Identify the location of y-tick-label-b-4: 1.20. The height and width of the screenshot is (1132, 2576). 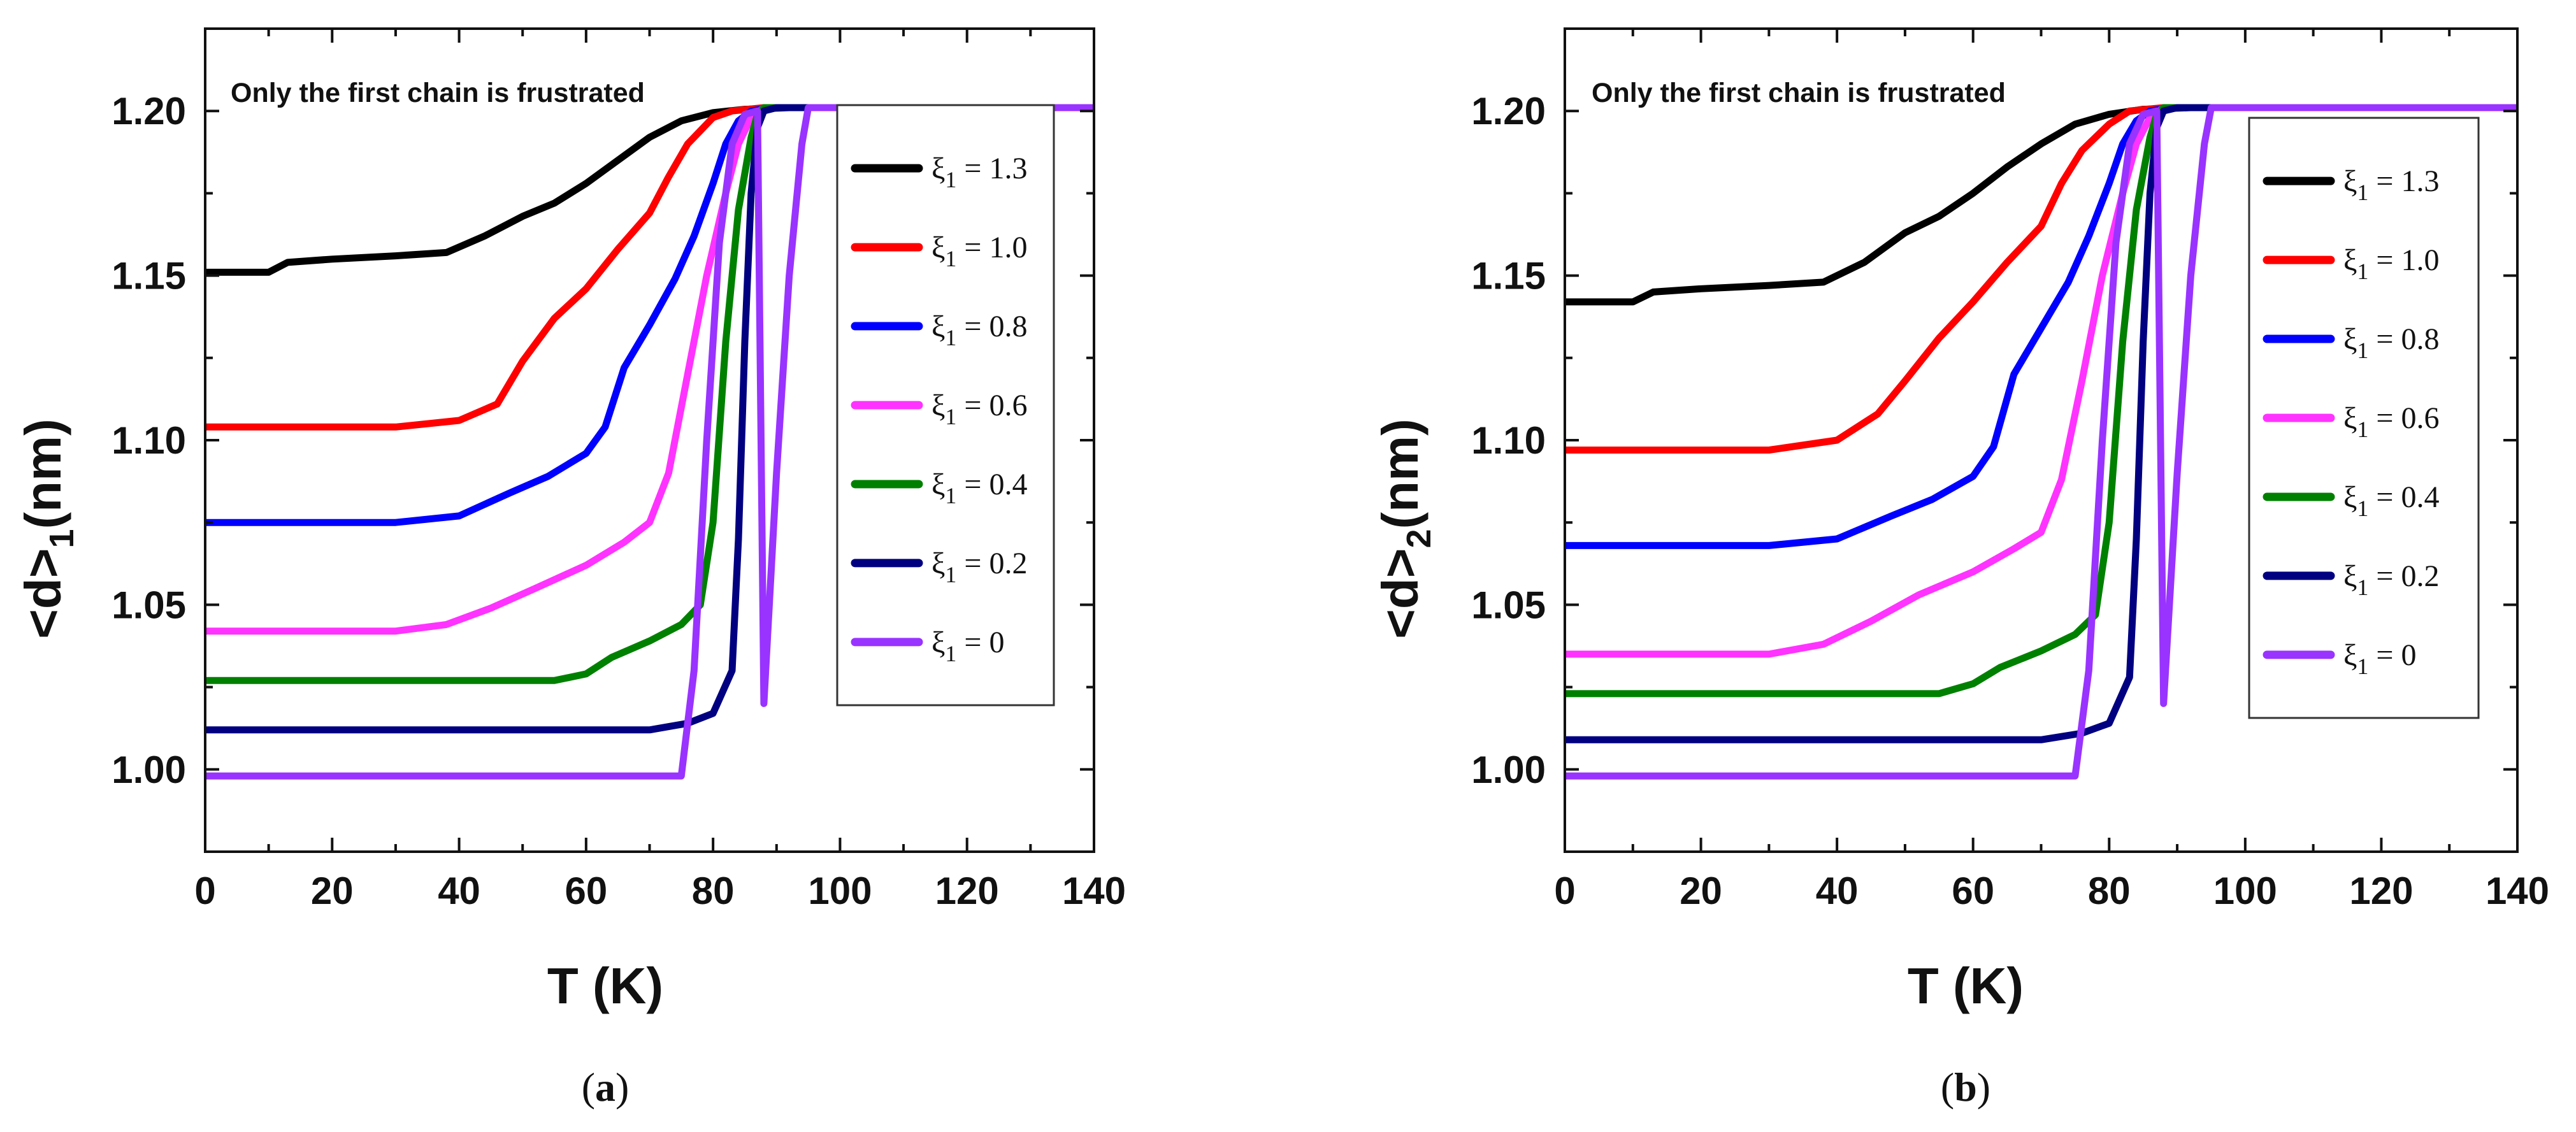
(1508, 111).